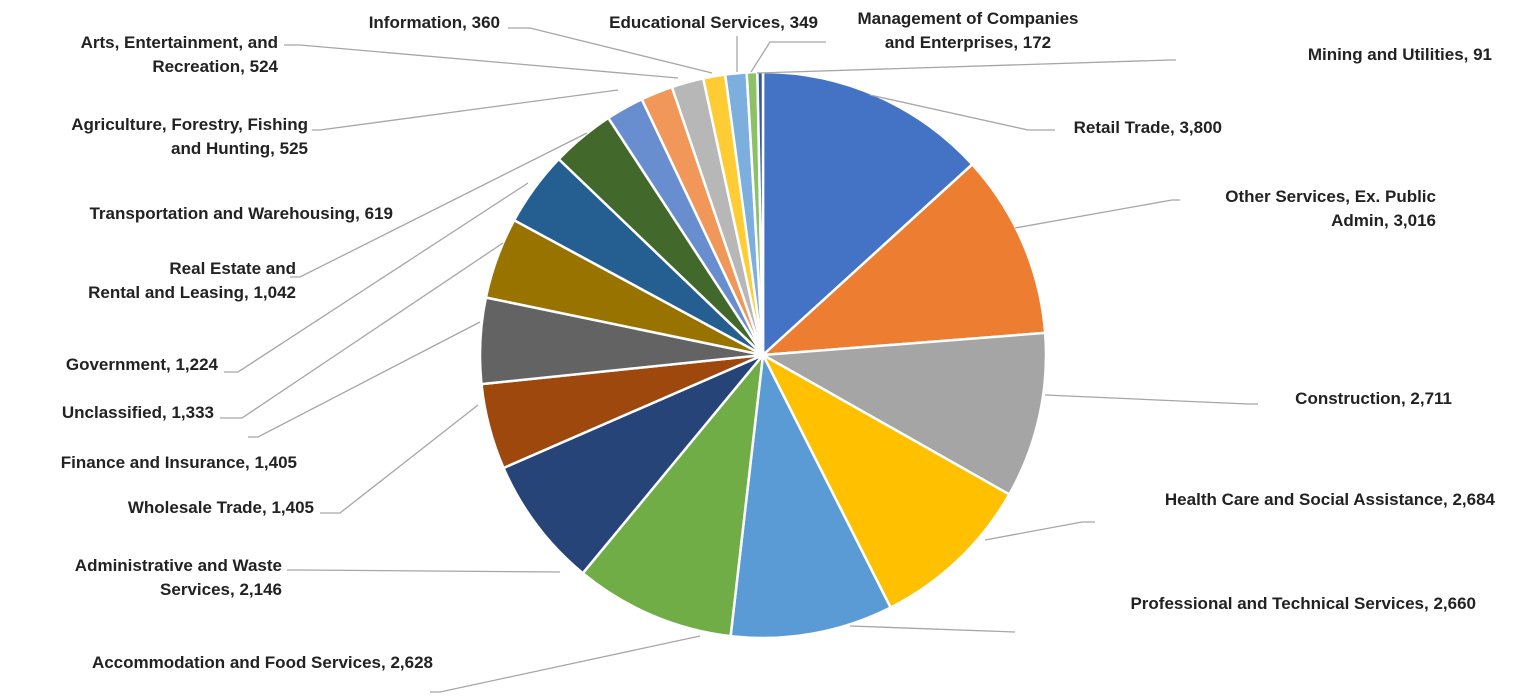 This screenshot has width=1514, height=698. What do you see at coordinates (439, 205) in the screenshot?
I see `leader-line-real-estate-and-rental-and-leasing` at bounding box center [439, 205].